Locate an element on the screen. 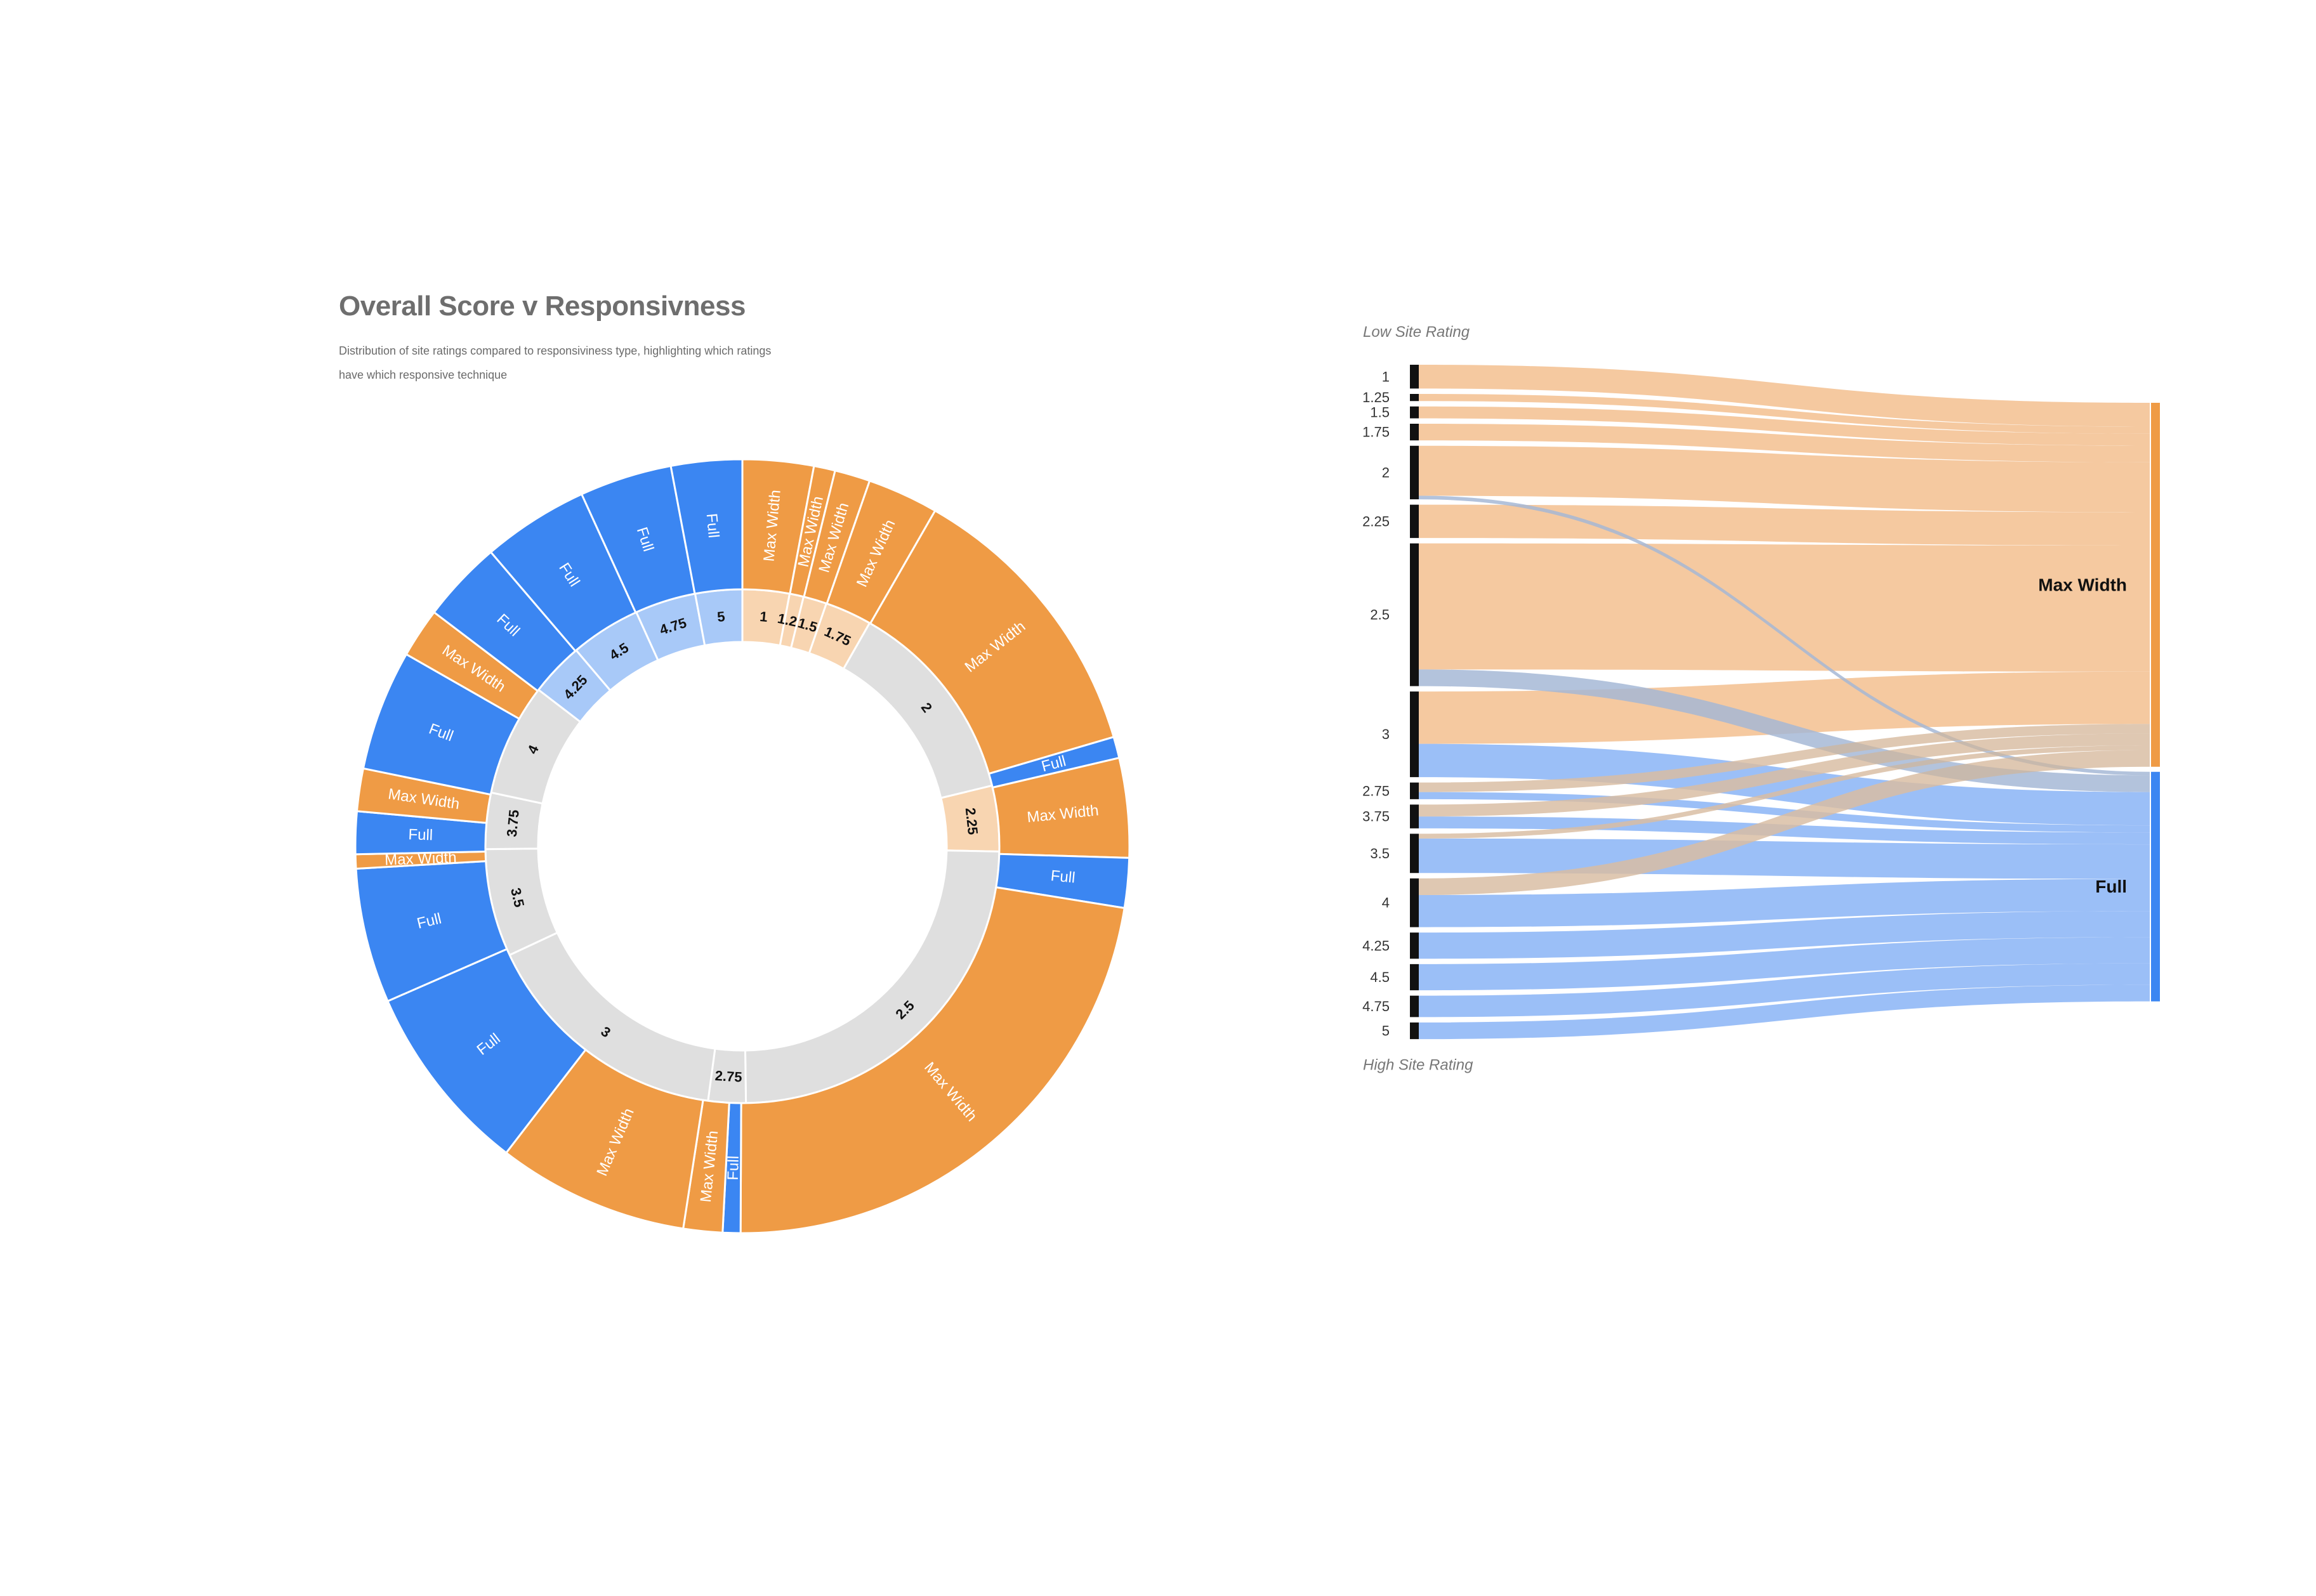  sankey-source-label: 4.75 is located at coordinates (1376, 1006).